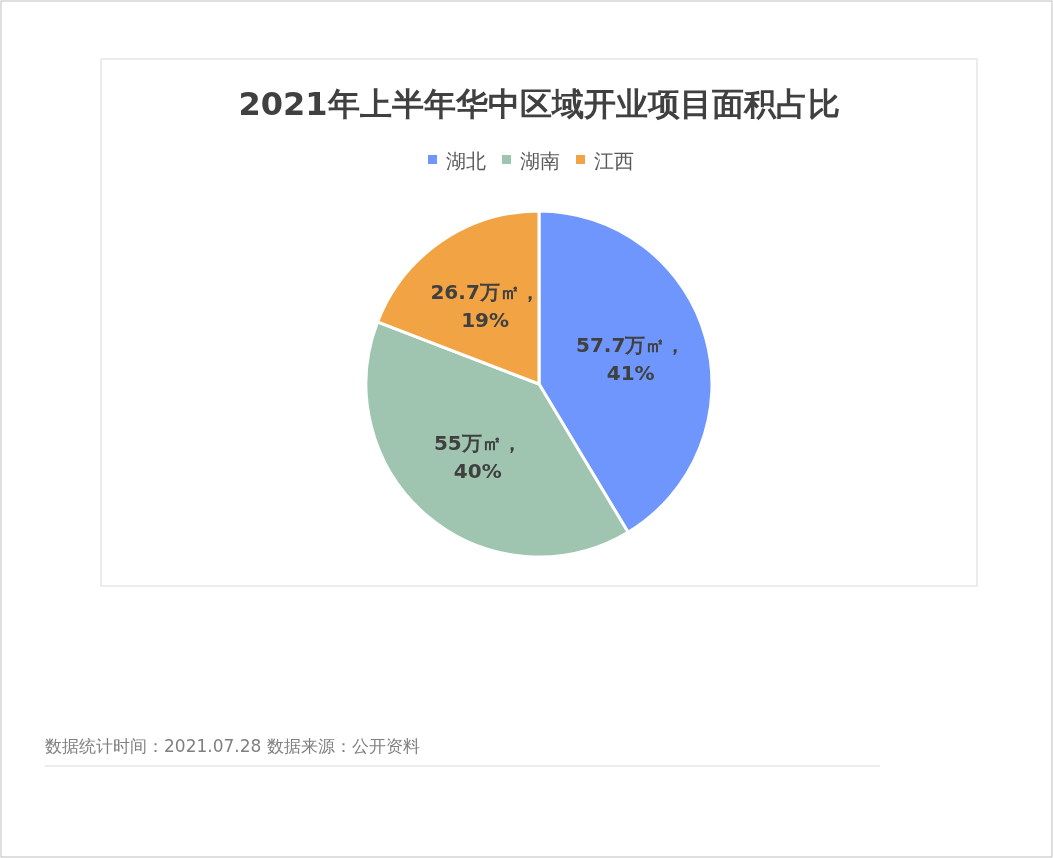  What do you see at coordinates (477, 456) in the screenshot?
I see `data-label: 55万㎡， 40%` at bounding box center [477, 456].